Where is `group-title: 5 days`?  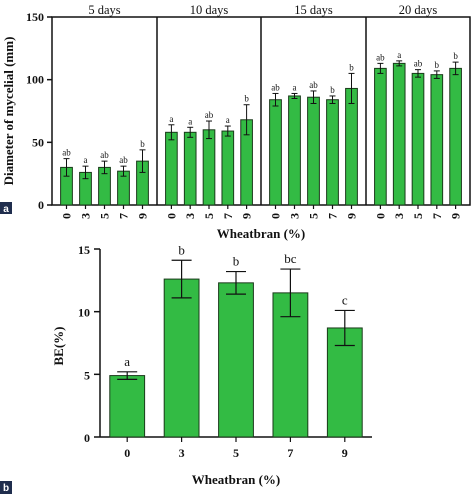 group-title: 5 days is located at coordinates (104, 10).